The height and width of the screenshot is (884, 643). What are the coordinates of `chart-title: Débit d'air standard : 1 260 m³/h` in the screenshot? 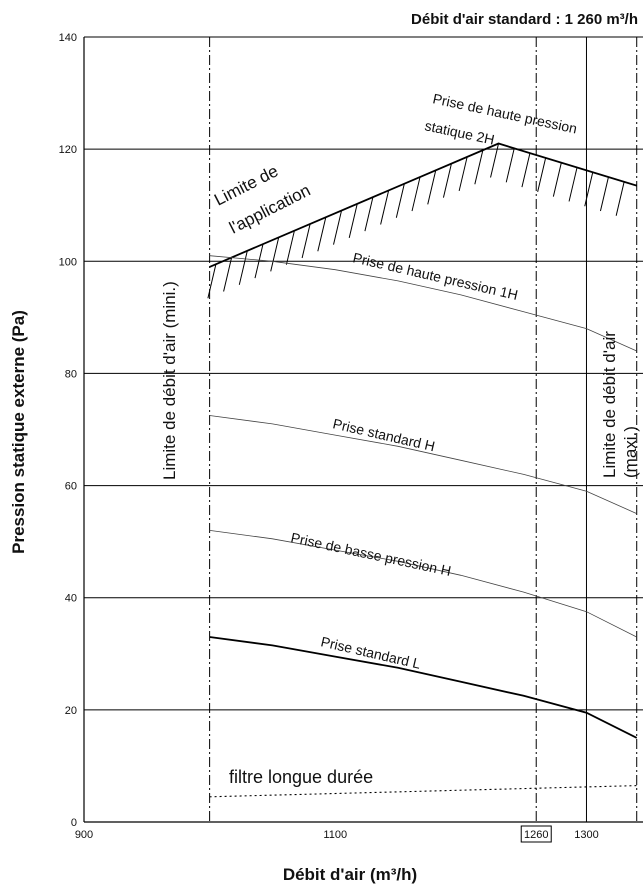 It's located at (524, 19).